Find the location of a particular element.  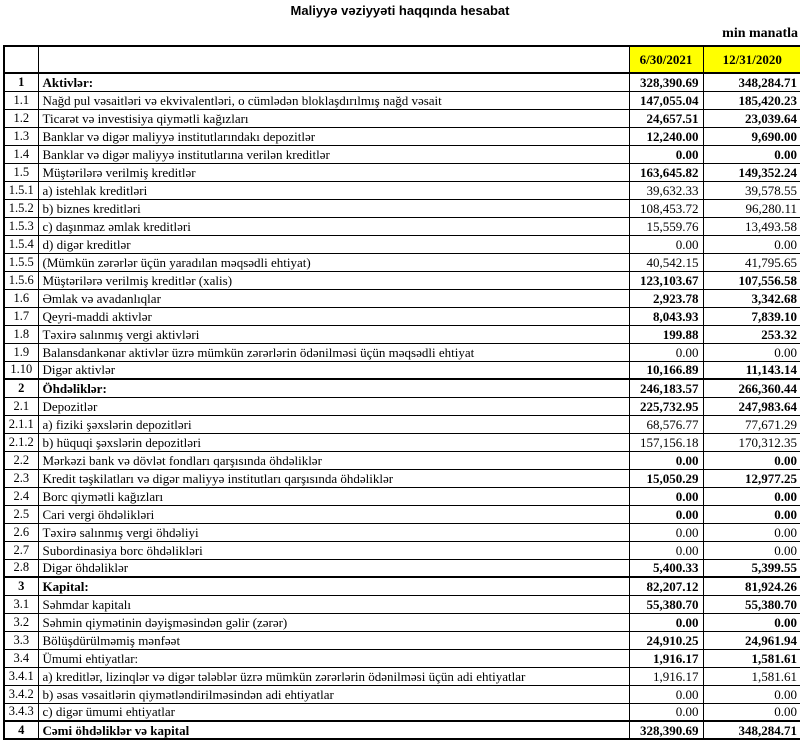

table-row: 3.1 Səhmdar kapitalı 55,380.70 55,380.70 is located at coordinates (401, 604).